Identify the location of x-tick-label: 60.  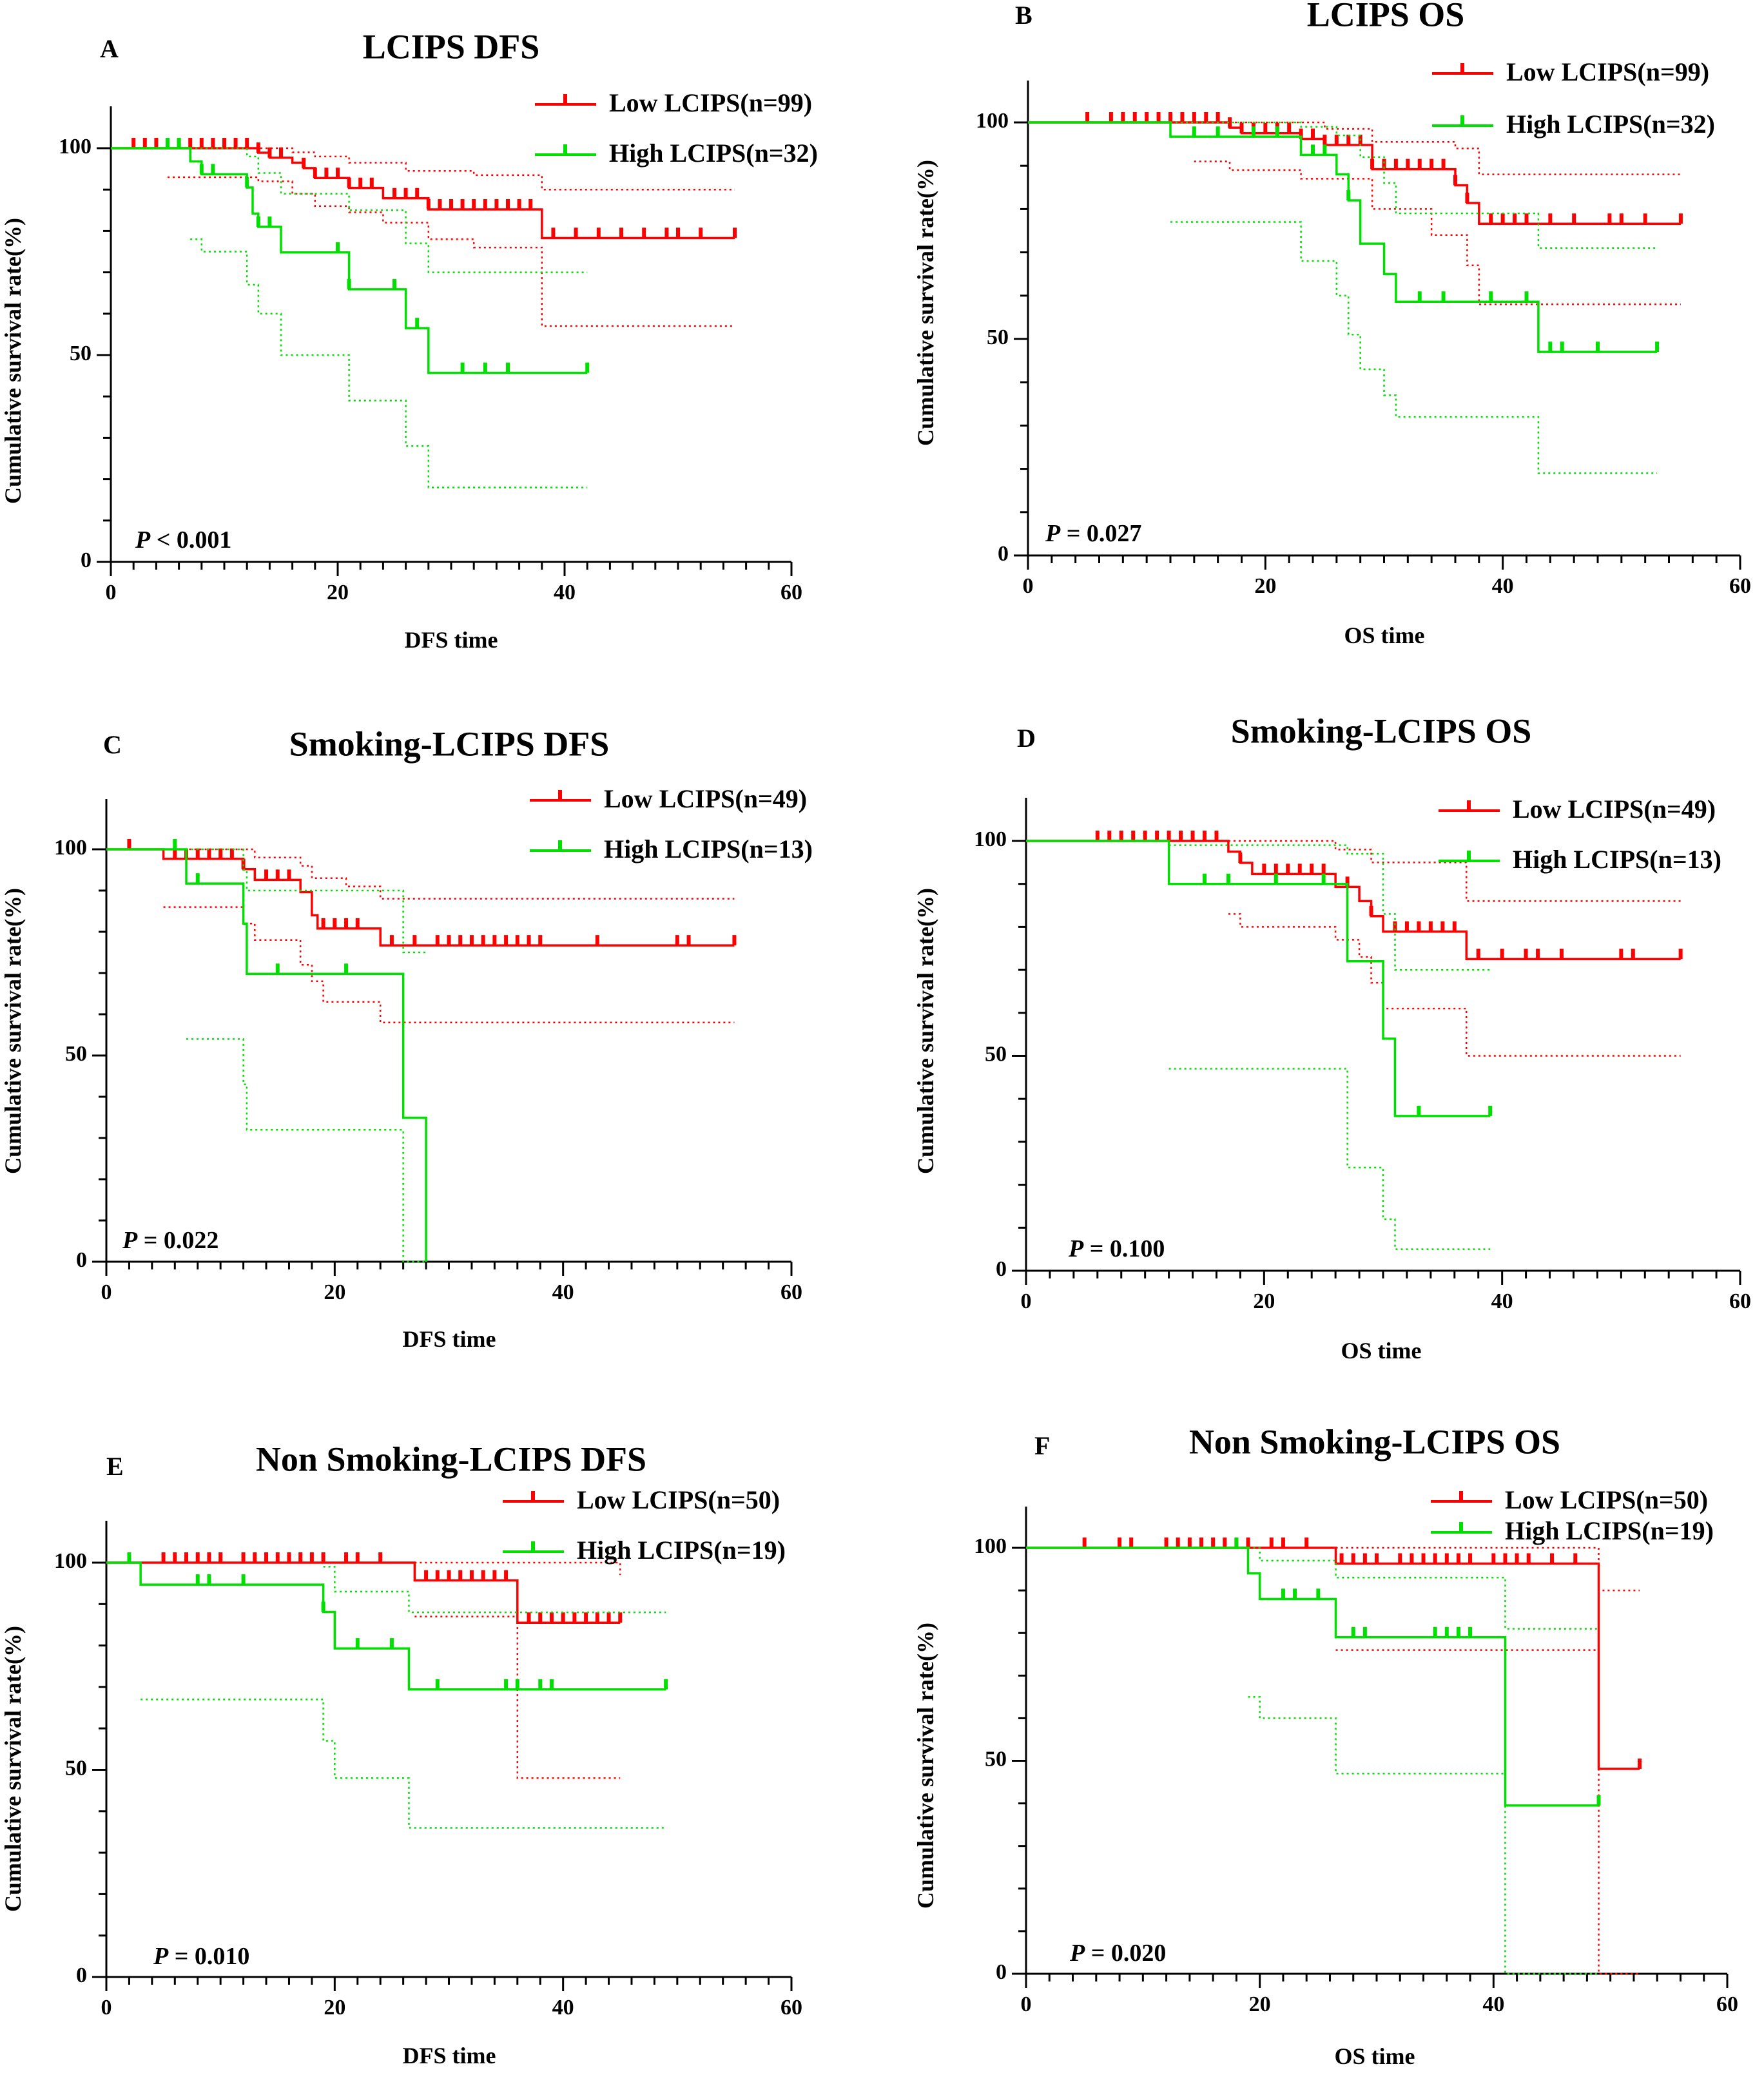
(1727, 2004).